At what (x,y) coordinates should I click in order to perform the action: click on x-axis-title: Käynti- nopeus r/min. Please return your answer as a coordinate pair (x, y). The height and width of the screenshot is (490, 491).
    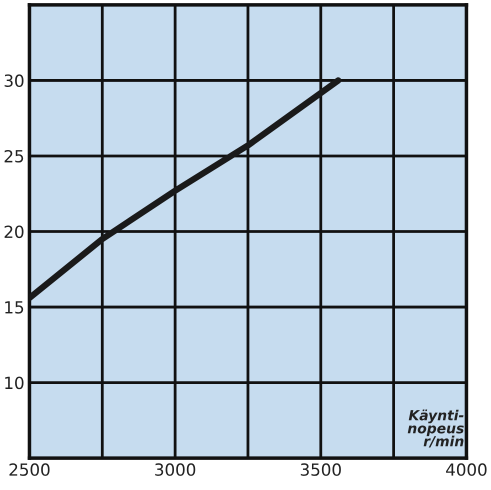
    Looking at the image, I should click on (436, 429).